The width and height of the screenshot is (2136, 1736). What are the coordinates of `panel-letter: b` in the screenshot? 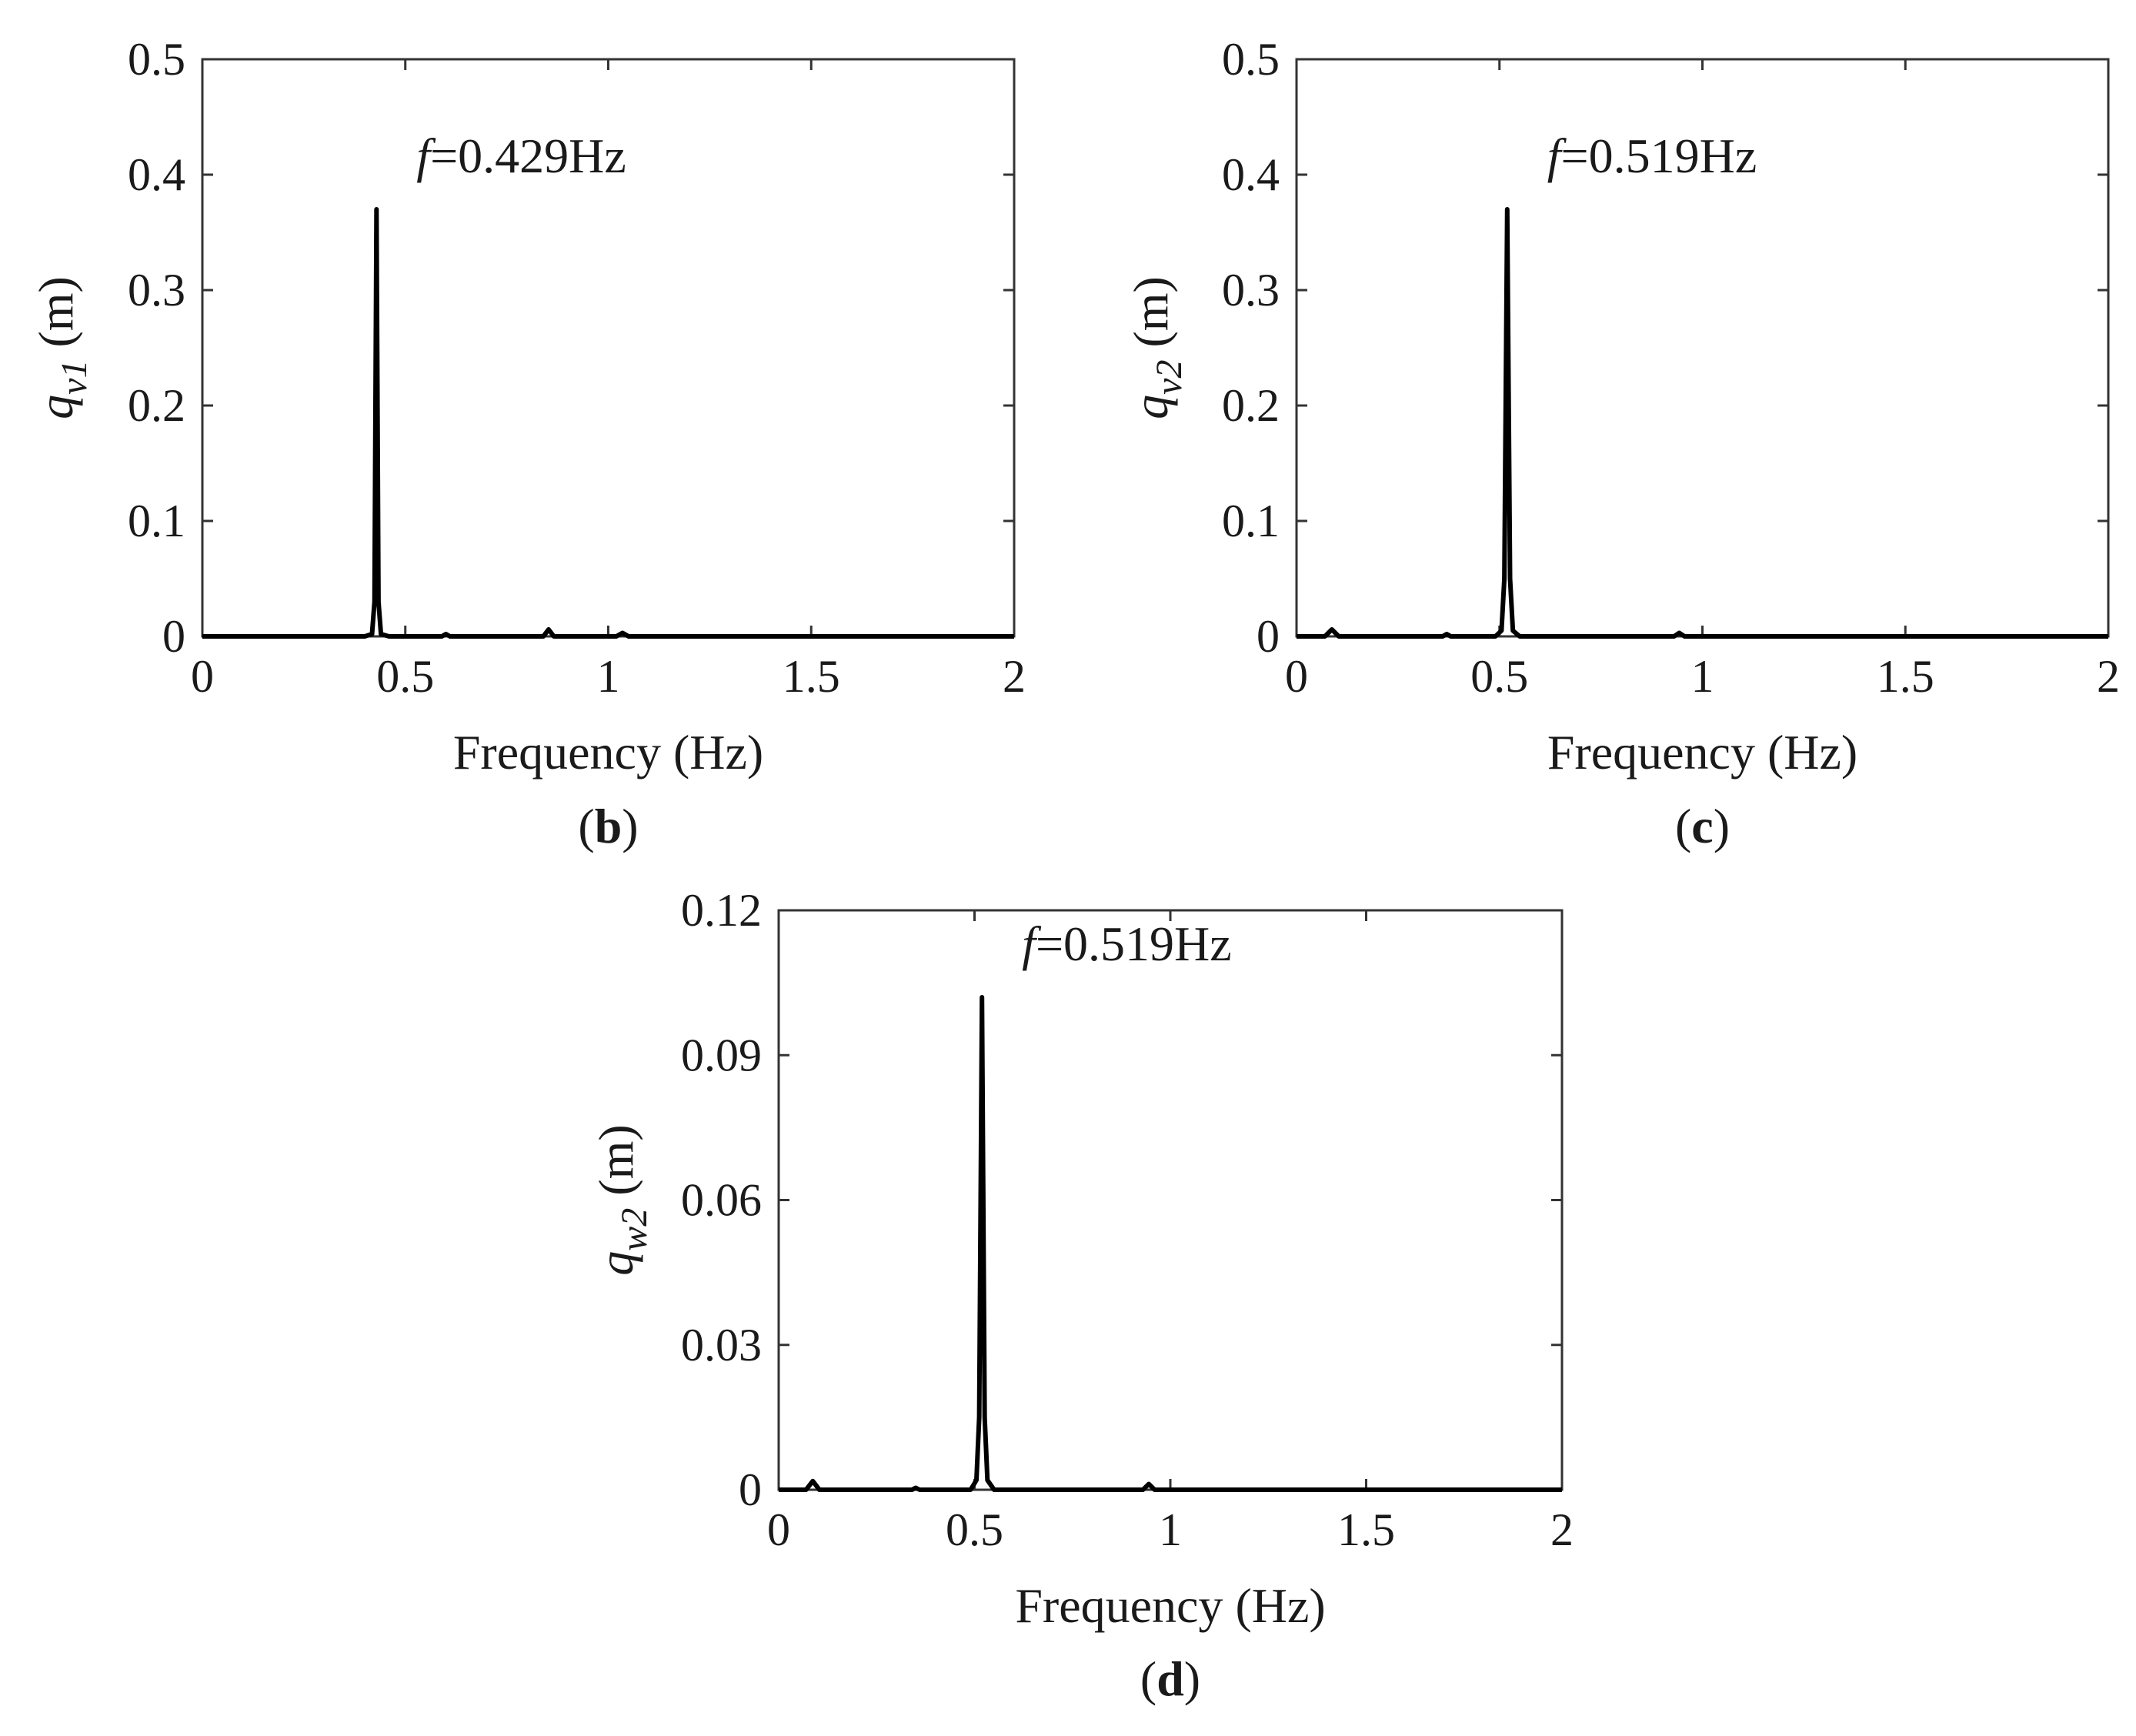 It's located at (608, 826).